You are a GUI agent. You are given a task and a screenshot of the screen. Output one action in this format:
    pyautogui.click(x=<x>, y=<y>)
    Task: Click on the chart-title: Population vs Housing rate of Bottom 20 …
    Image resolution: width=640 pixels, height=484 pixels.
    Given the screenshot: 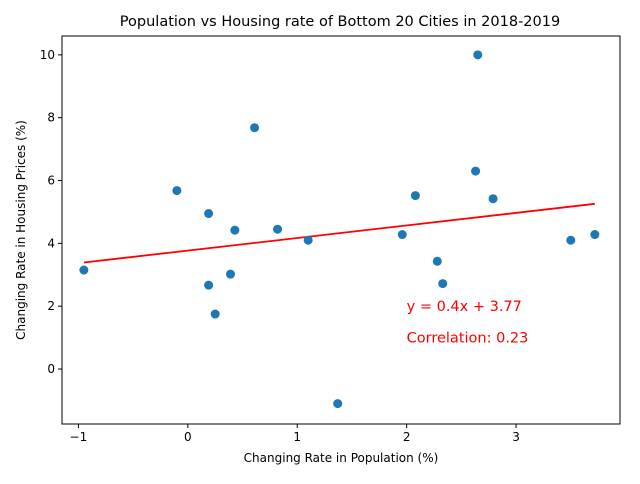 What is the action you would take?
    pyautogui.click(x=340, y=22)
    